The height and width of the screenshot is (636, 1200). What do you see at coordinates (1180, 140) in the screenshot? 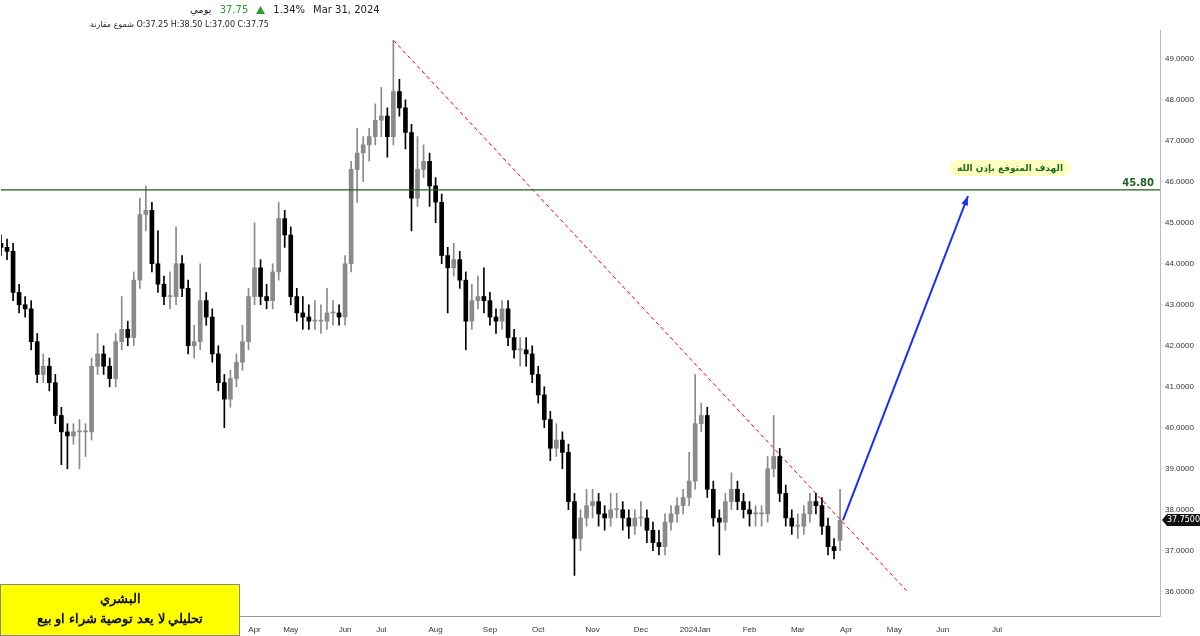
I see `y-tick-label: 47.0000` at bounding box center [1180, 140].